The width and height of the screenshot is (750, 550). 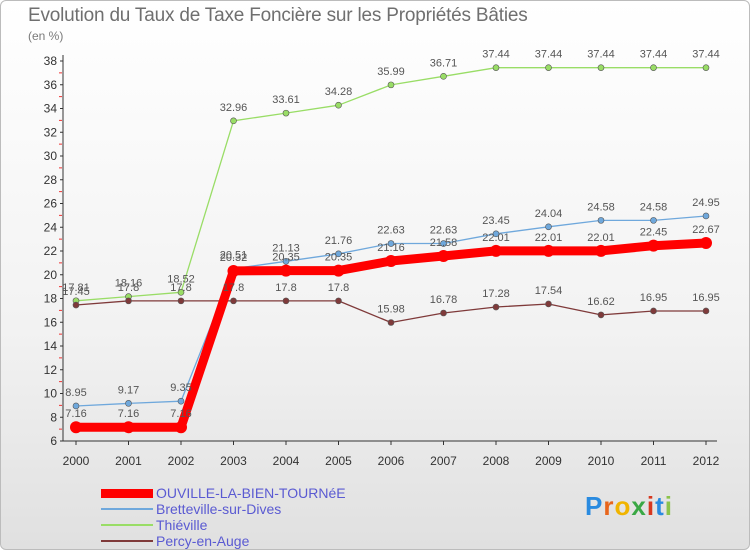 I want to click on y-tick-label: 34, so click(x=51, y=109).